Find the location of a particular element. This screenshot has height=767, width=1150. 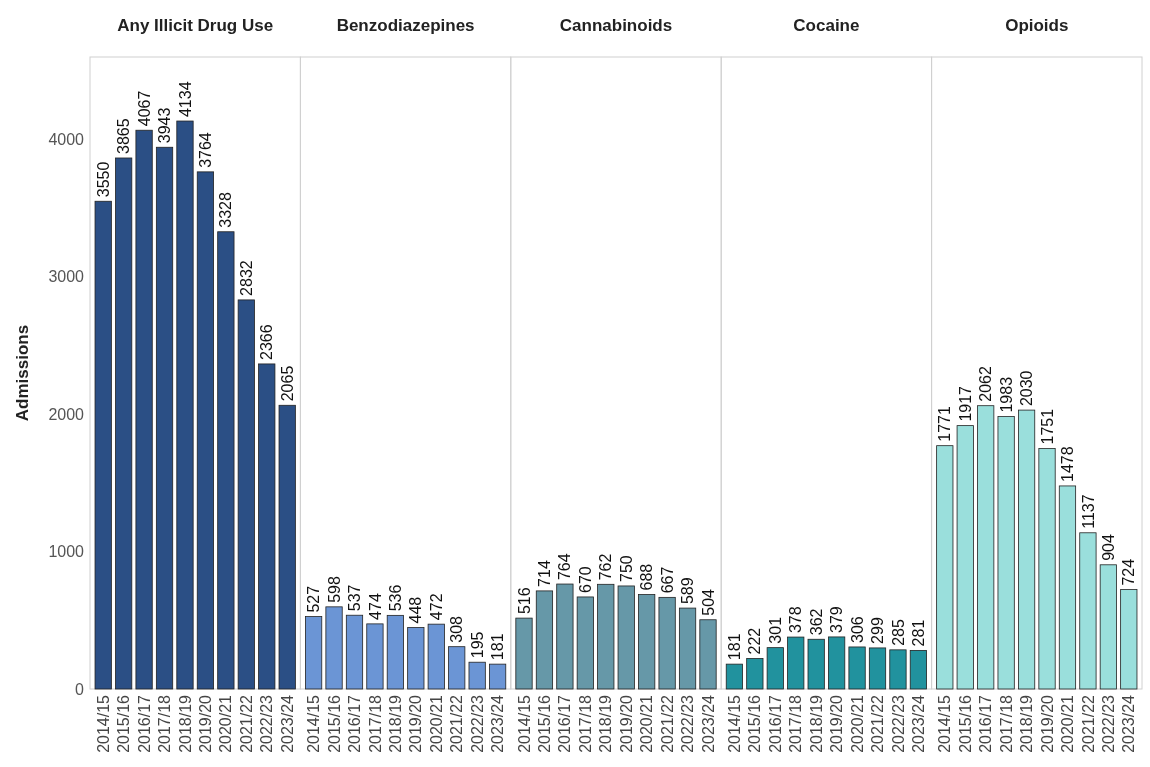

y-tick-label: 0 is located at coordinates (80, 689).